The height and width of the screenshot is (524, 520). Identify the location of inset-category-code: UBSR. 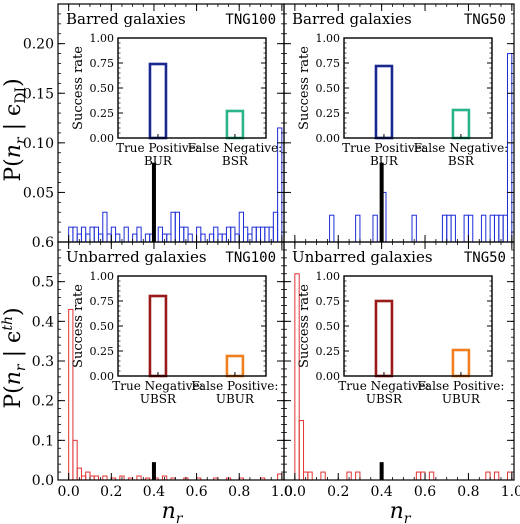
(384, 399).